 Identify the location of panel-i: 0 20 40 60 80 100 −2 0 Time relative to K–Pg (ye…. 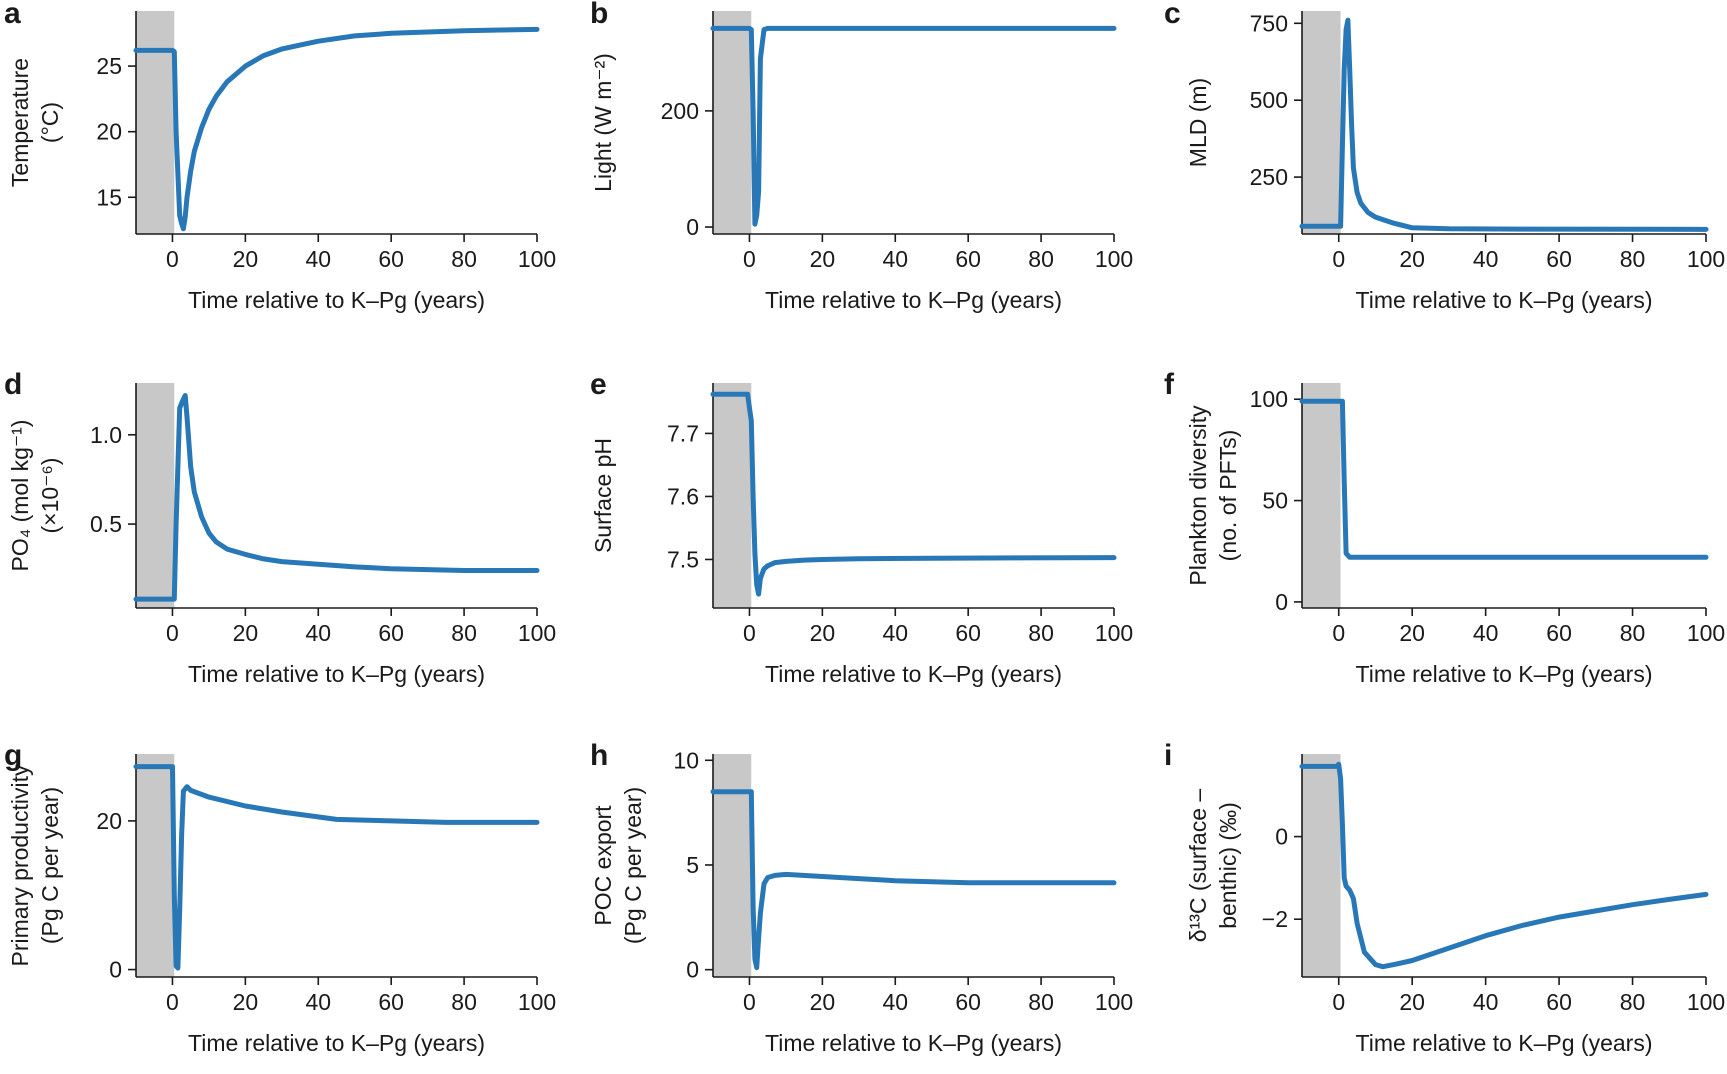
(1444, 897).